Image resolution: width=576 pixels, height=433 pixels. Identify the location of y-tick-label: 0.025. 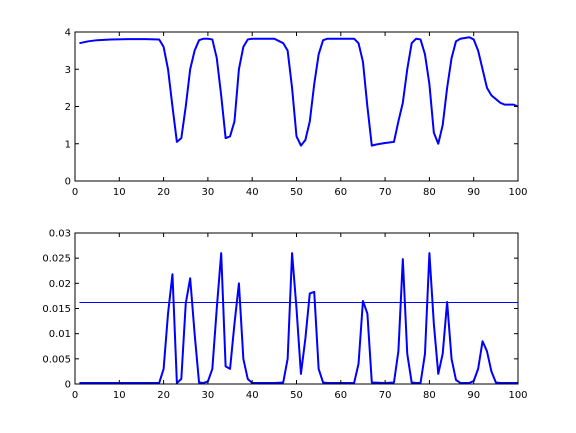
(56, 259).